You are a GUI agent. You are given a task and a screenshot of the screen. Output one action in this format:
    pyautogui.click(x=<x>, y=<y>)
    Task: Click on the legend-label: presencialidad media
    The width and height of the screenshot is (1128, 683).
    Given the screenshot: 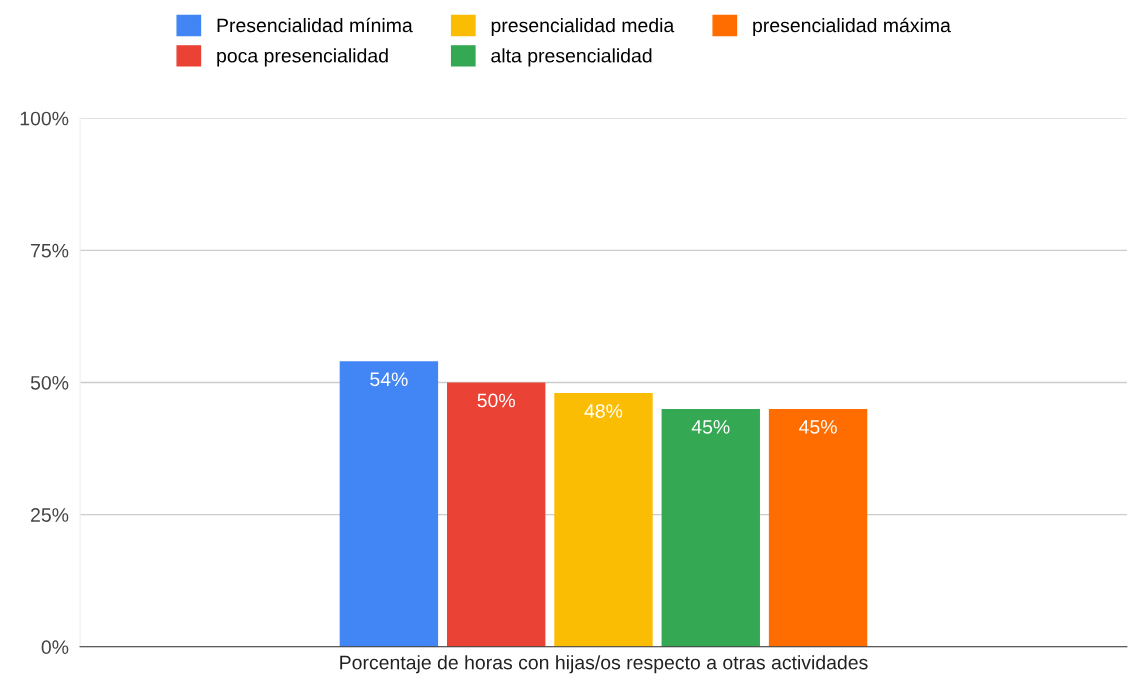 What is the action you would take?
    pyautogui.click(x=583, y=27)
    